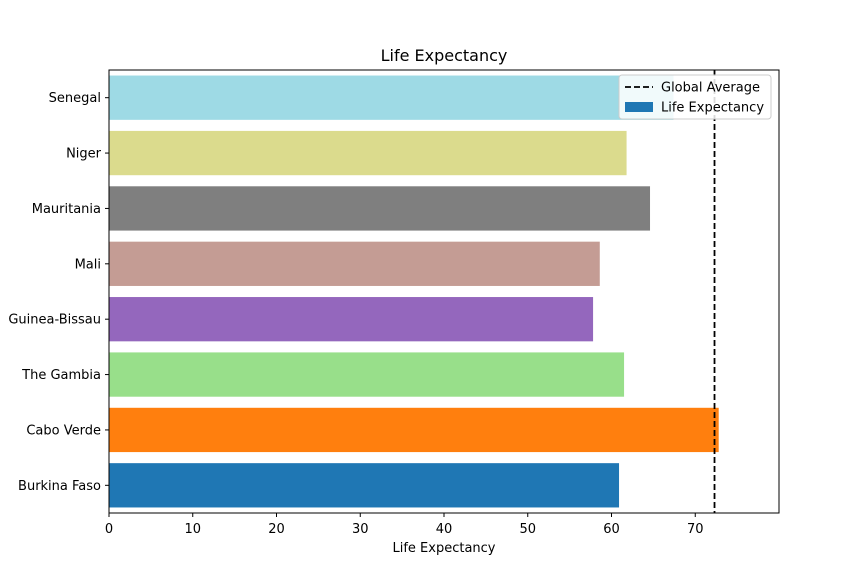 The height and width of the screenshot is (581, 866). Describe the element at coordinates (88, 264) in the screenshot. I see `y-tick-label: Mali` at that location.